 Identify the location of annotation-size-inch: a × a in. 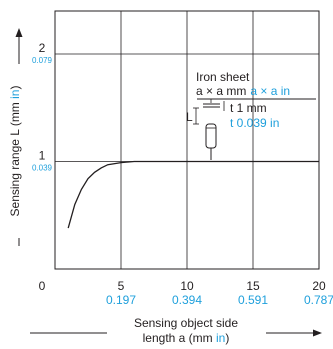
(270, 91).